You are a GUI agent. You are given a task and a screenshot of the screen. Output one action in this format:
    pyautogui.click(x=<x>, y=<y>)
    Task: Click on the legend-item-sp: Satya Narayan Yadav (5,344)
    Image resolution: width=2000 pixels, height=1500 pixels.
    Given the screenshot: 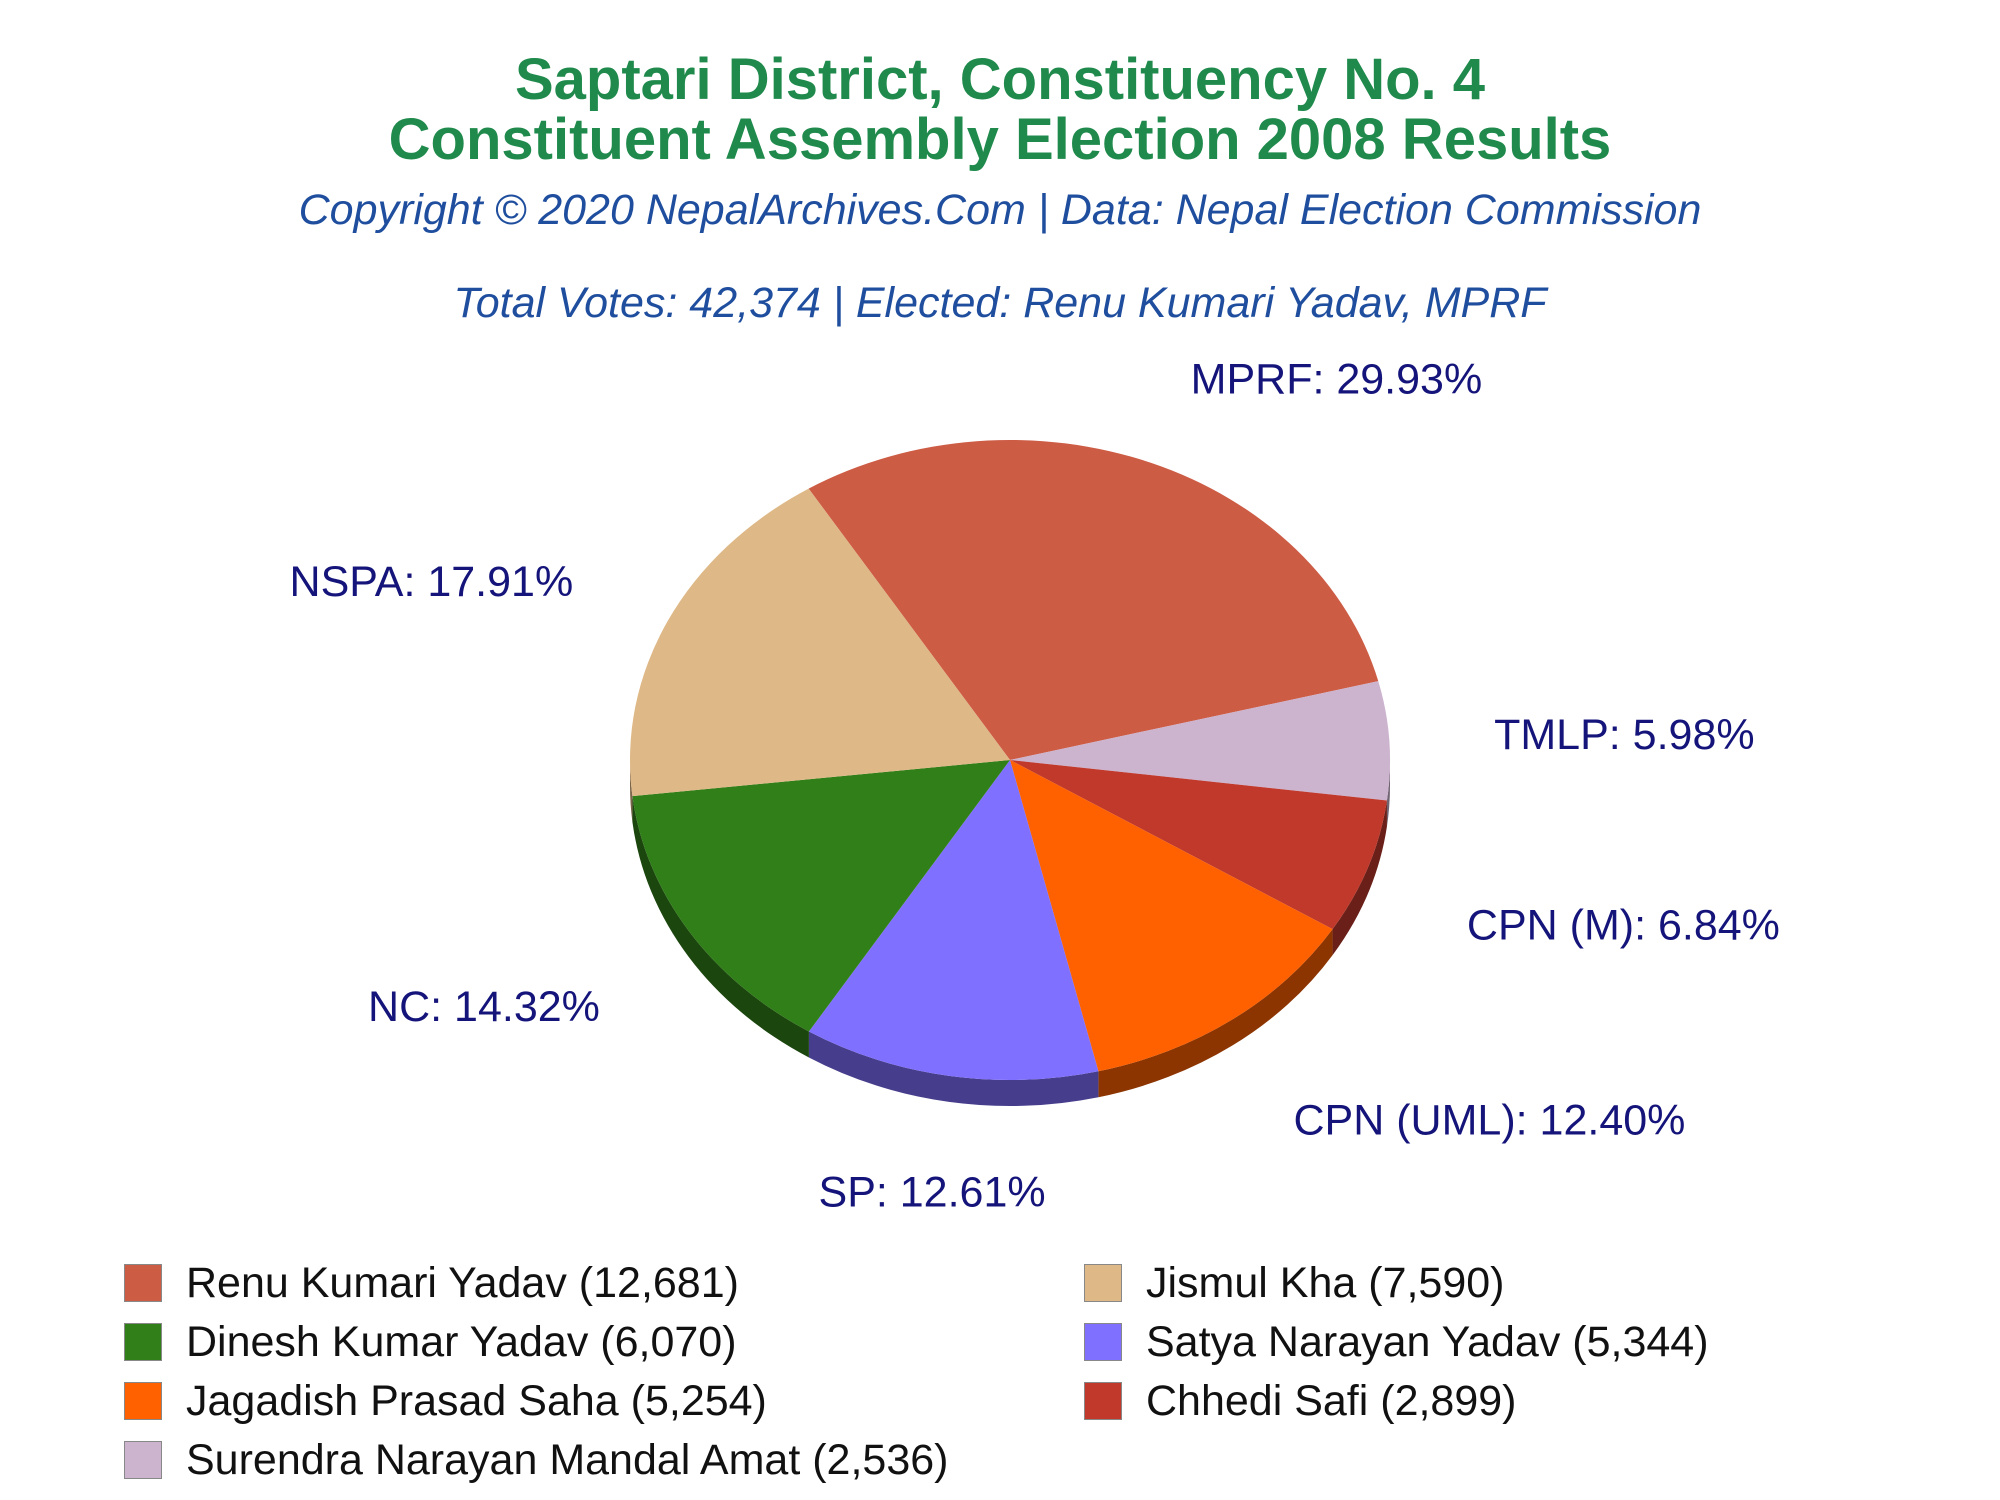 What is the action you would take?
    pyautogui.click(x=1396, y=1342)
    